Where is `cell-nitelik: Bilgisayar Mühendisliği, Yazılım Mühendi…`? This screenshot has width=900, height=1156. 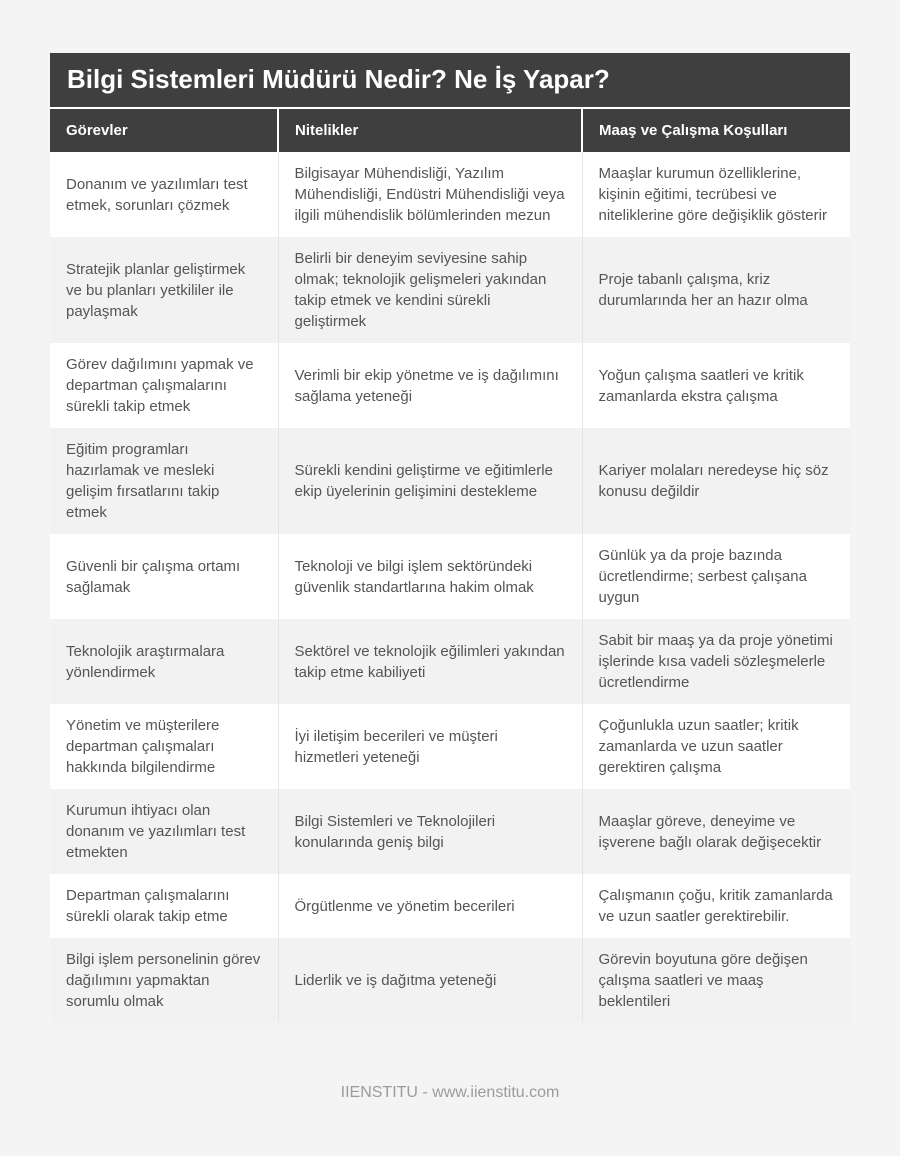 cell-nitelik: Bilgisayar Mühendisliği, Yazılım Mühendi… is located at coordinates (429, 195).